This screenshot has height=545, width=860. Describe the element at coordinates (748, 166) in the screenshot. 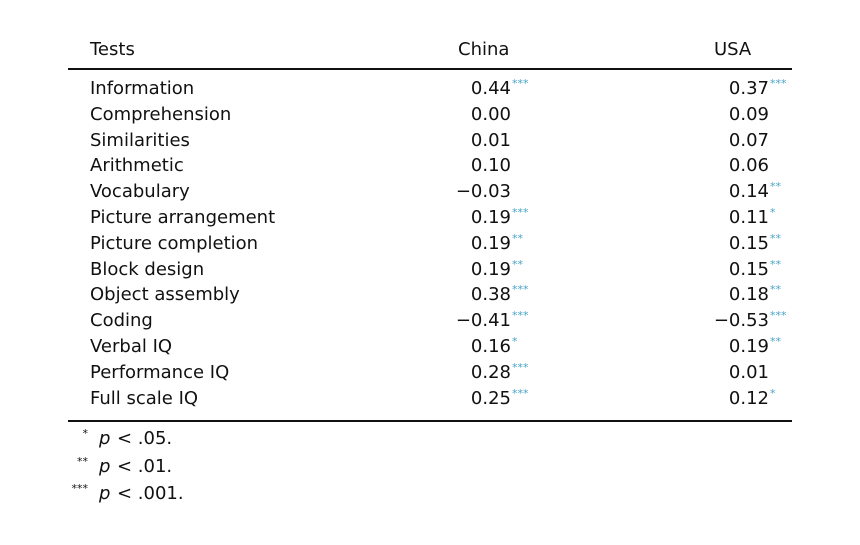

I see `value-cell: 0.06` at that location.